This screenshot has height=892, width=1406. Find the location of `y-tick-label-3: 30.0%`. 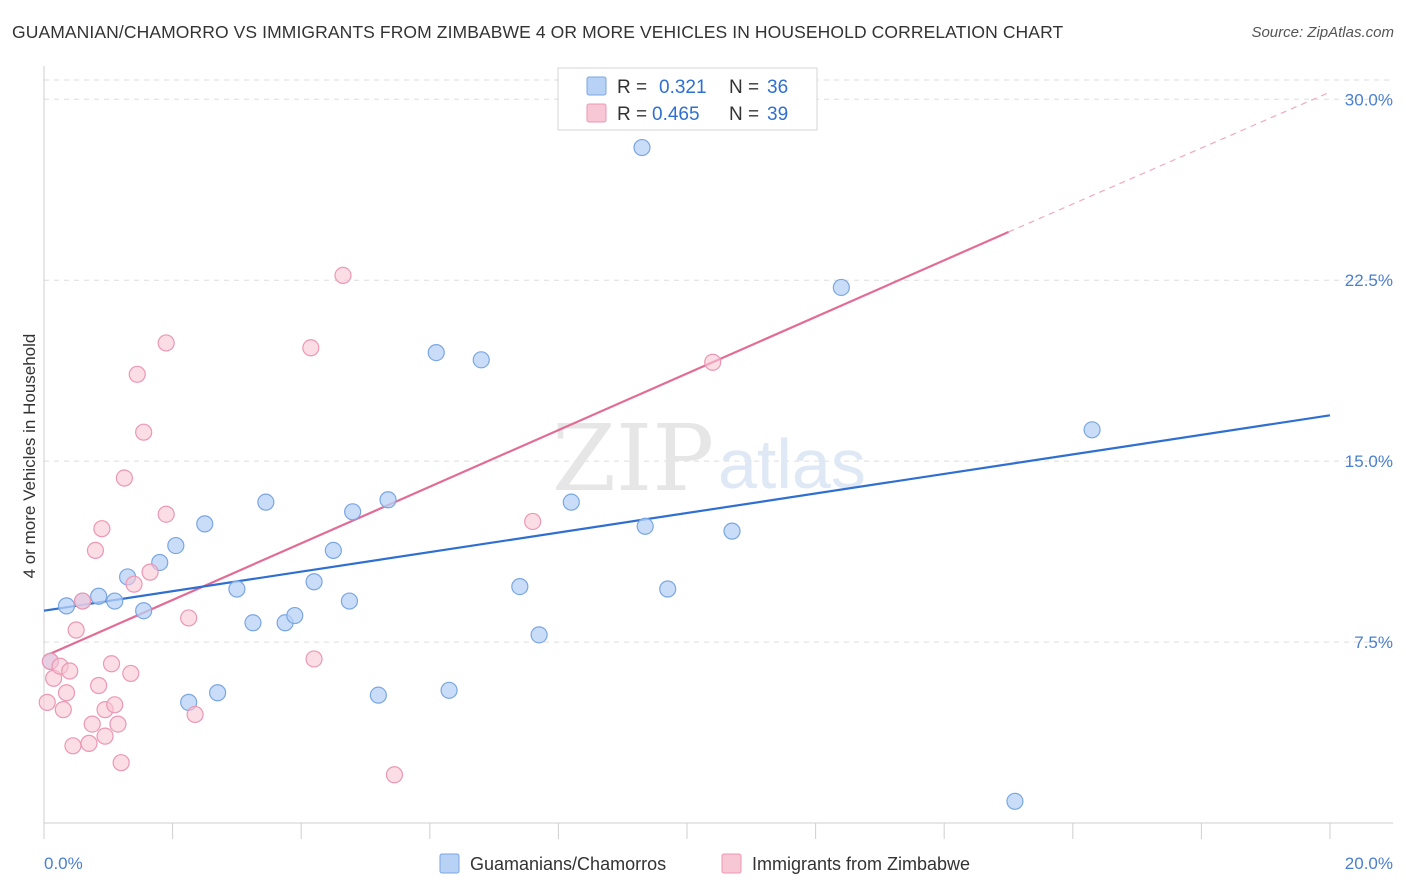

y-tick-label-3: 30.0% is located at coordinates (1369, 99).